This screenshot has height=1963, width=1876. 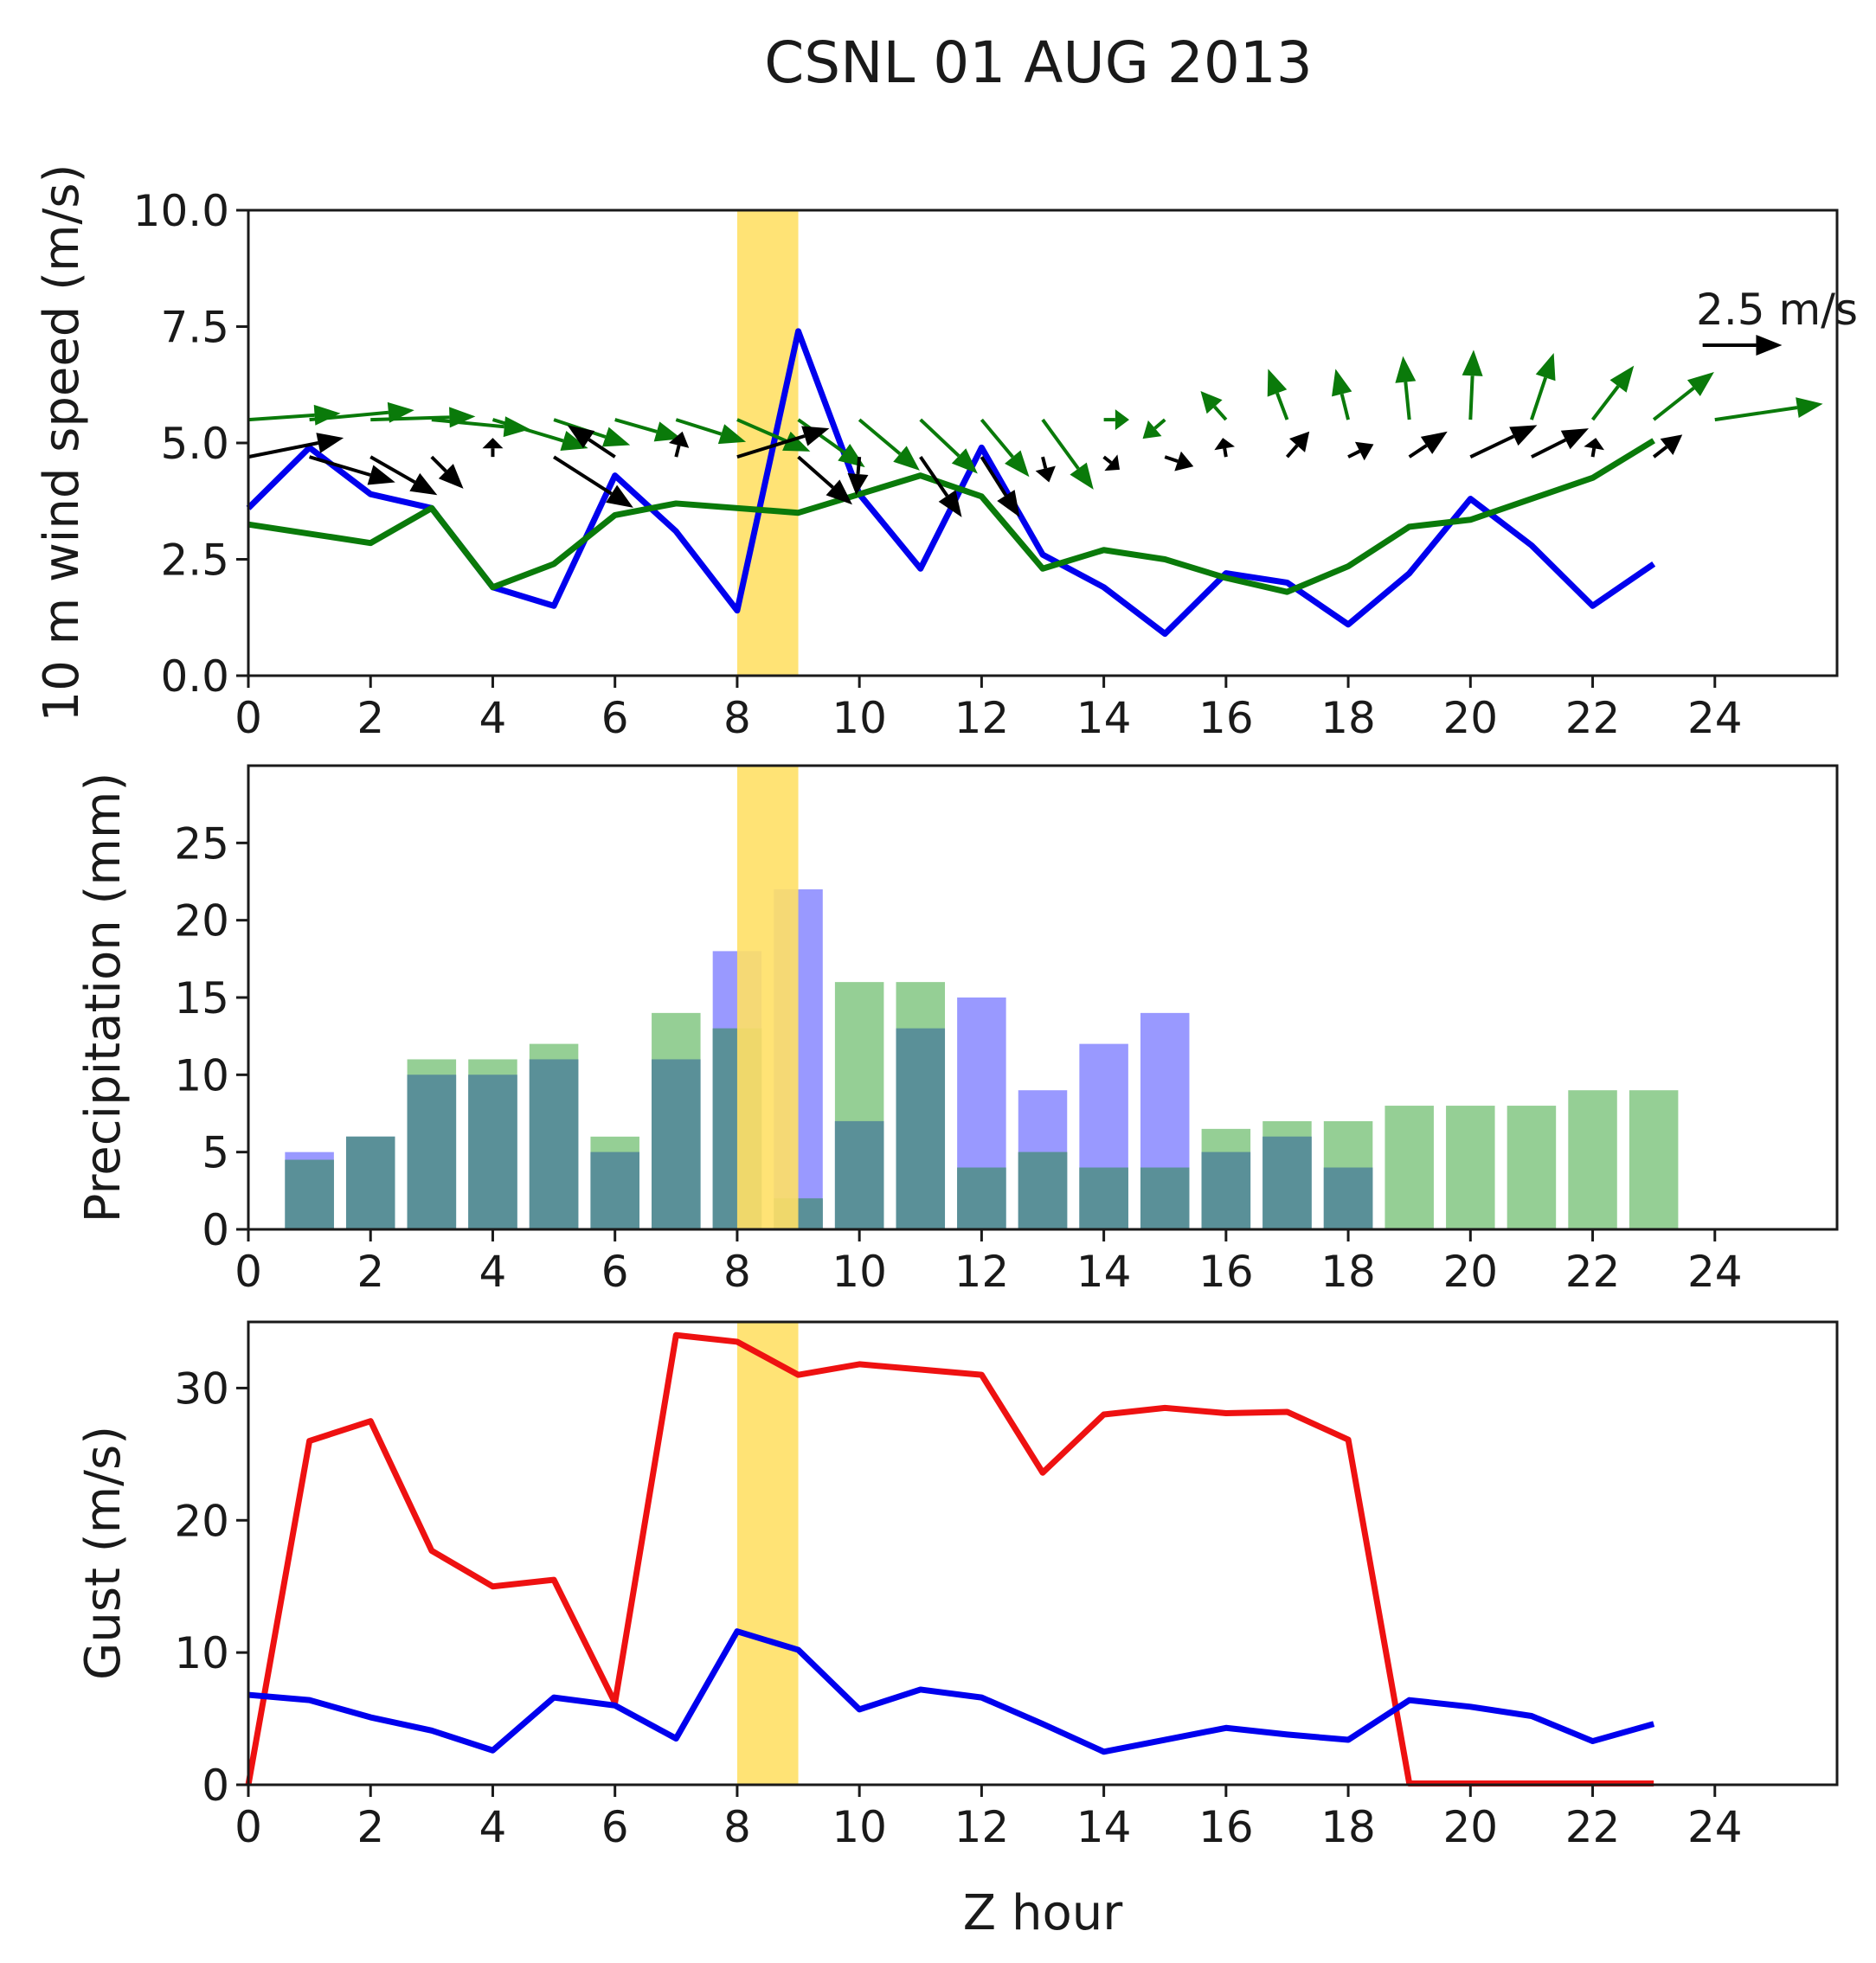 What do you see at coordinates (1715, 1272) in the screenshot?
I see `precip-x-tick-label: 24` at bounding box center [1715, 1272].